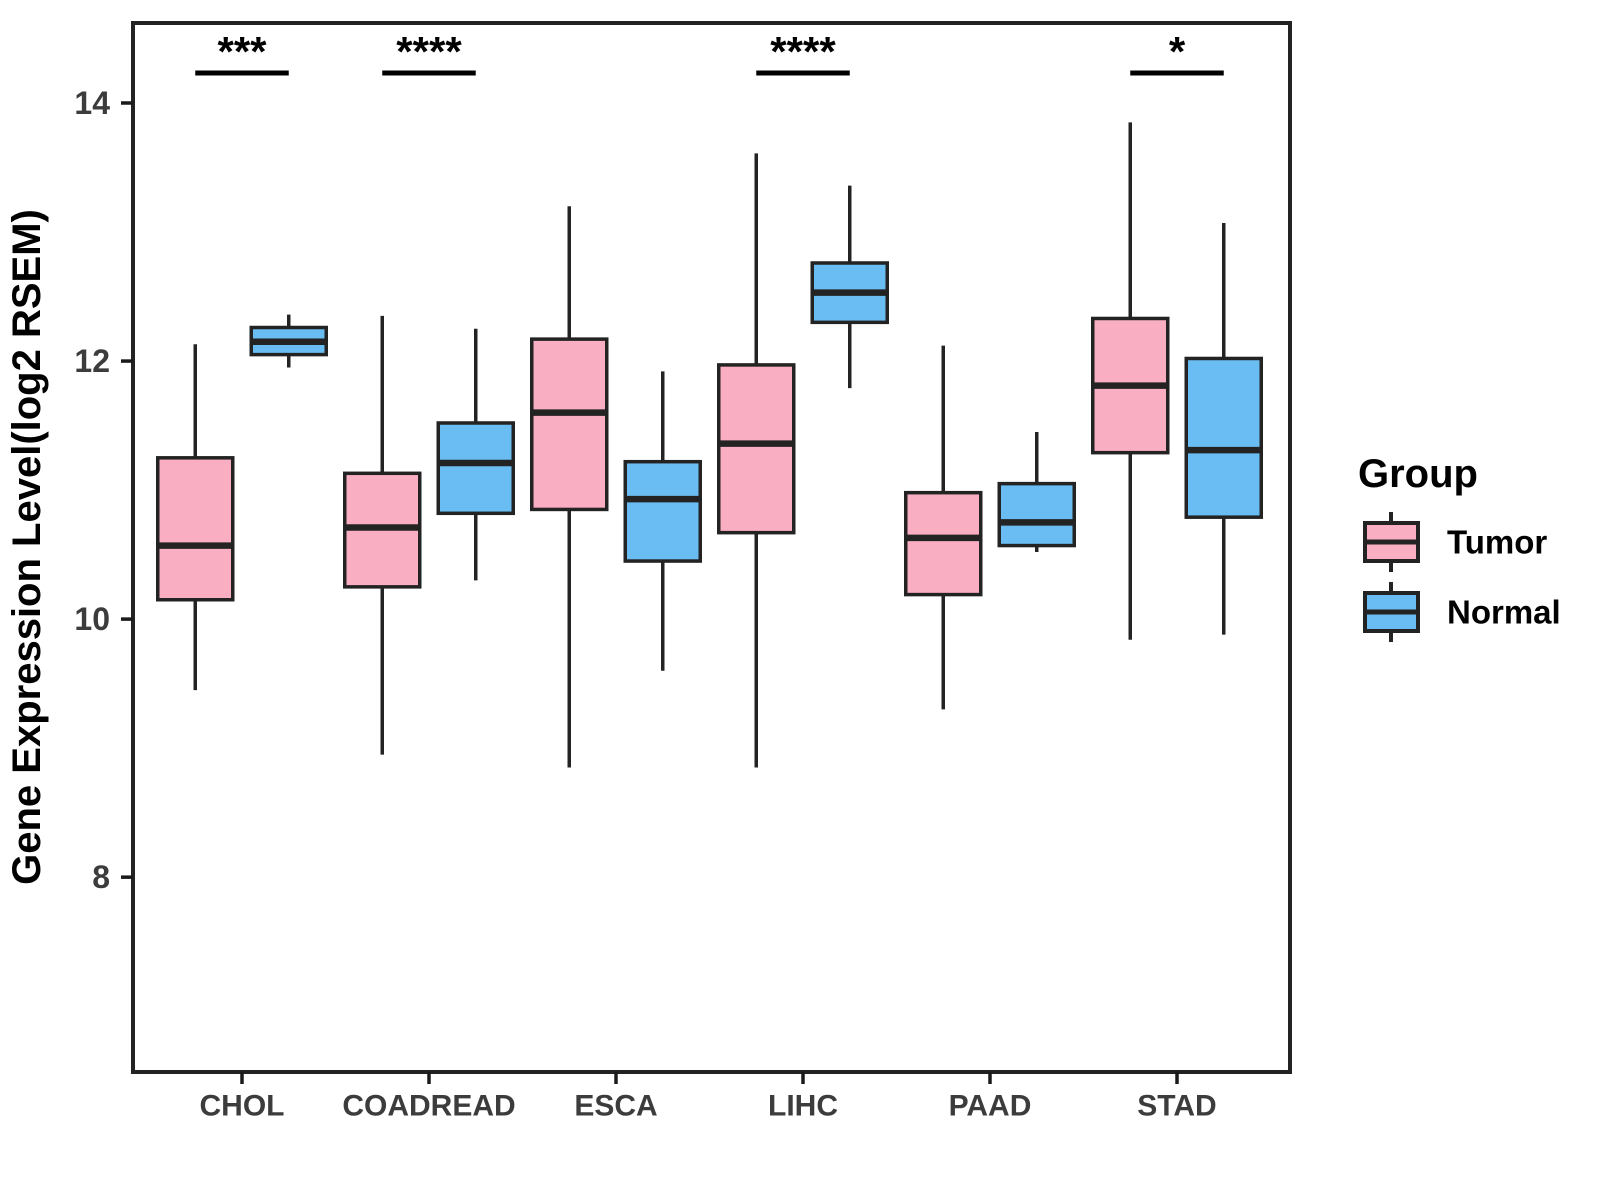  I want to click on legend: Group Tumor Normal, so click(1459, 547).